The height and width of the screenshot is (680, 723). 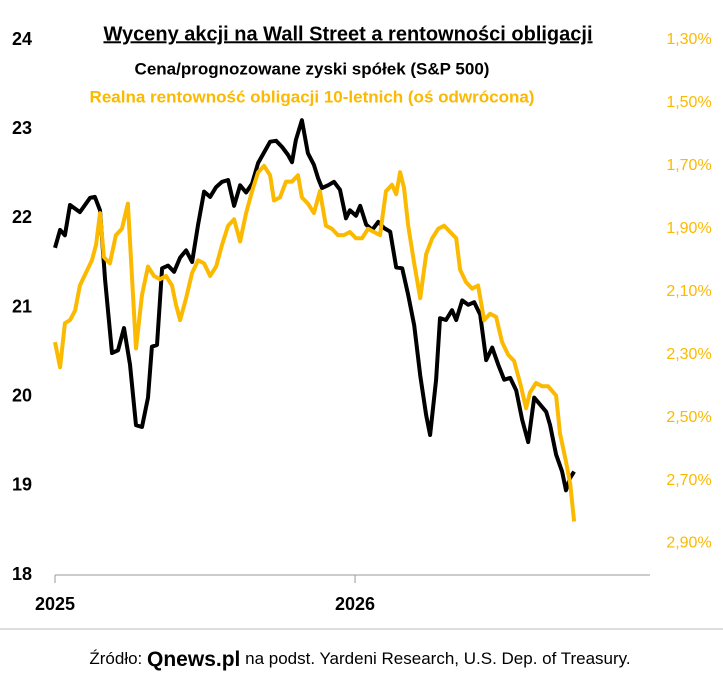 I want to click on y2-tick-label: 2,90%, so click(x=688, y=543).